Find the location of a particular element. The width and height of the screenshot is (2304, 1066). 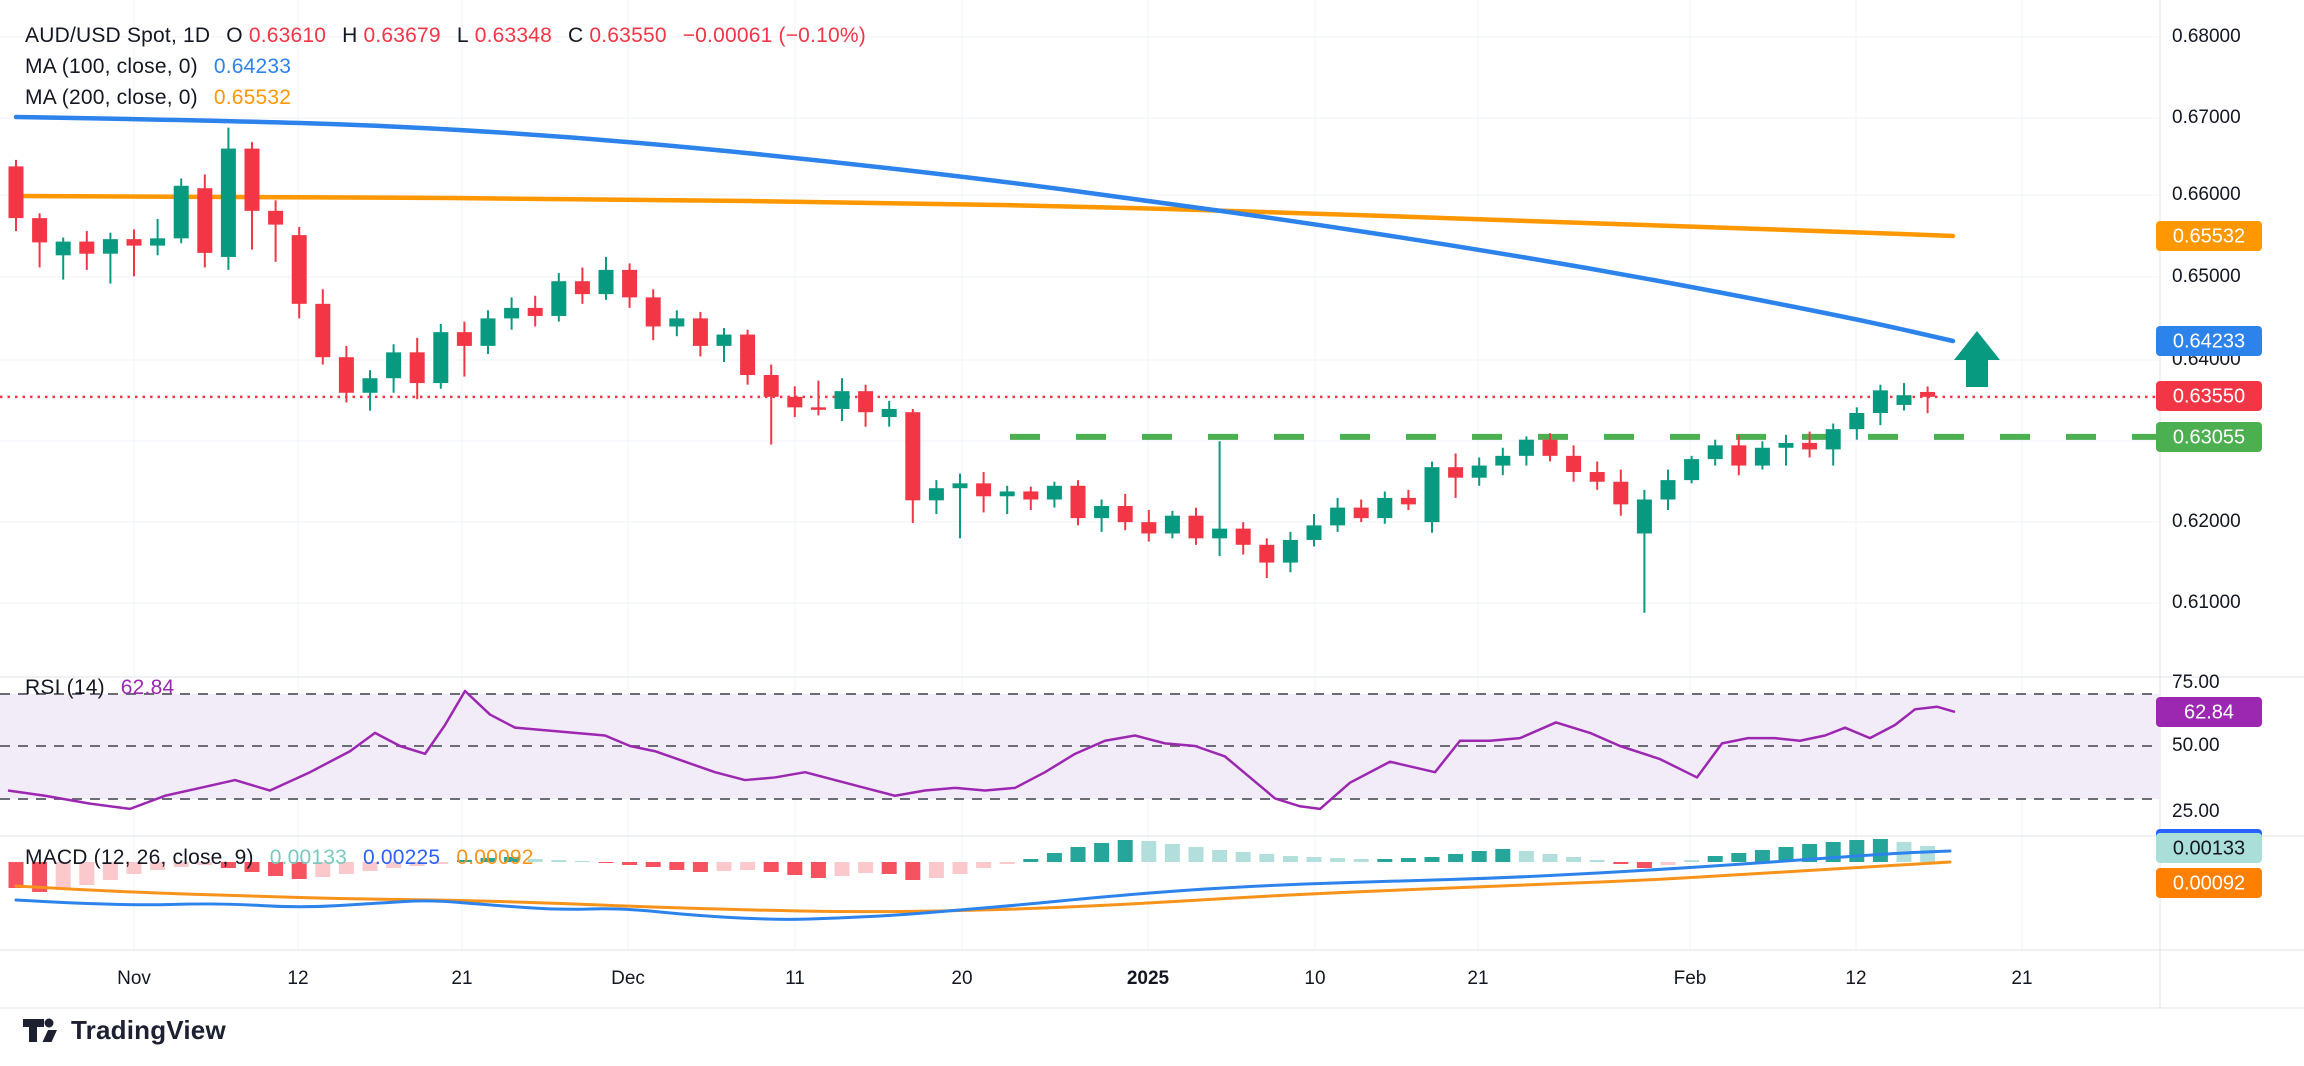

price-badge-text: 62.84 is located at coordinates (2209, 712).